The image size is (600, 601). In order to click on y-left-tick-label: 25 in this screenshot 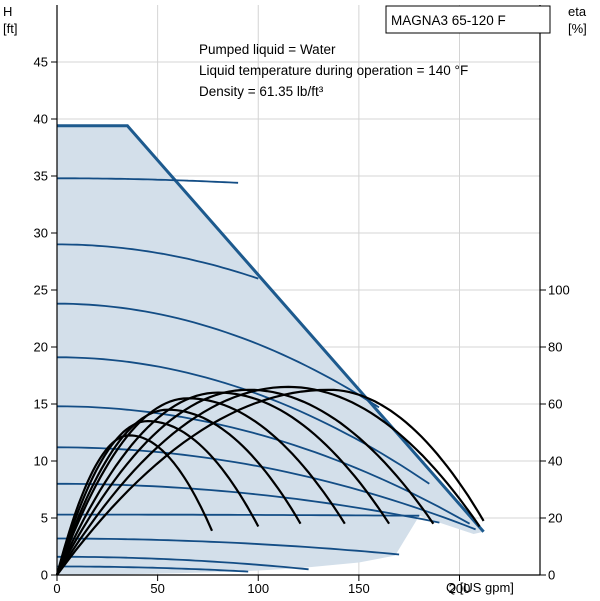, I will do `click(41, 290)`.